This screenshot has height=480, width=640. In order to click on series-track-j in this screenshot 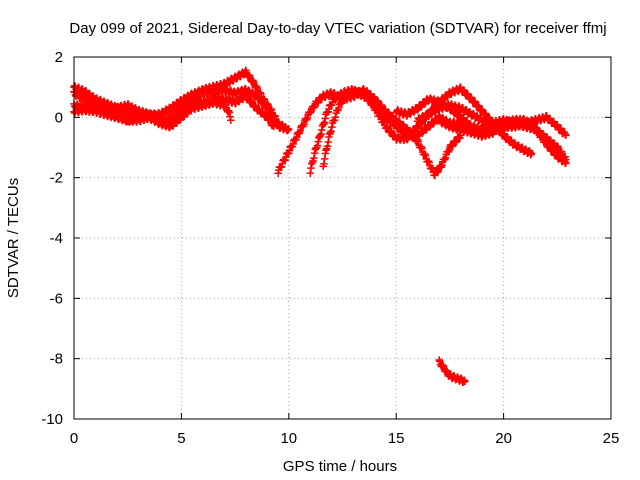, I will do `click(502, 141)`.